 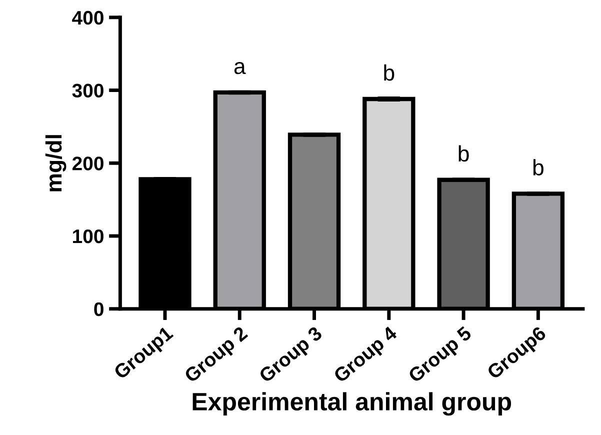 I want to click on y-tick-label: 100, so click(x=88, y=236).